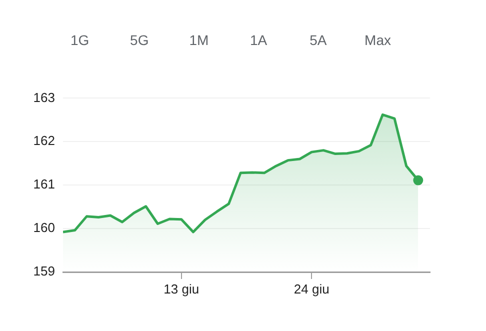 Image resolution: width=486 pixels, height=331 pixels. What do you see at coordinates (44, 140) in the screenshot?
I see `y-tick-label: 162` at bounding box center [44, 140].